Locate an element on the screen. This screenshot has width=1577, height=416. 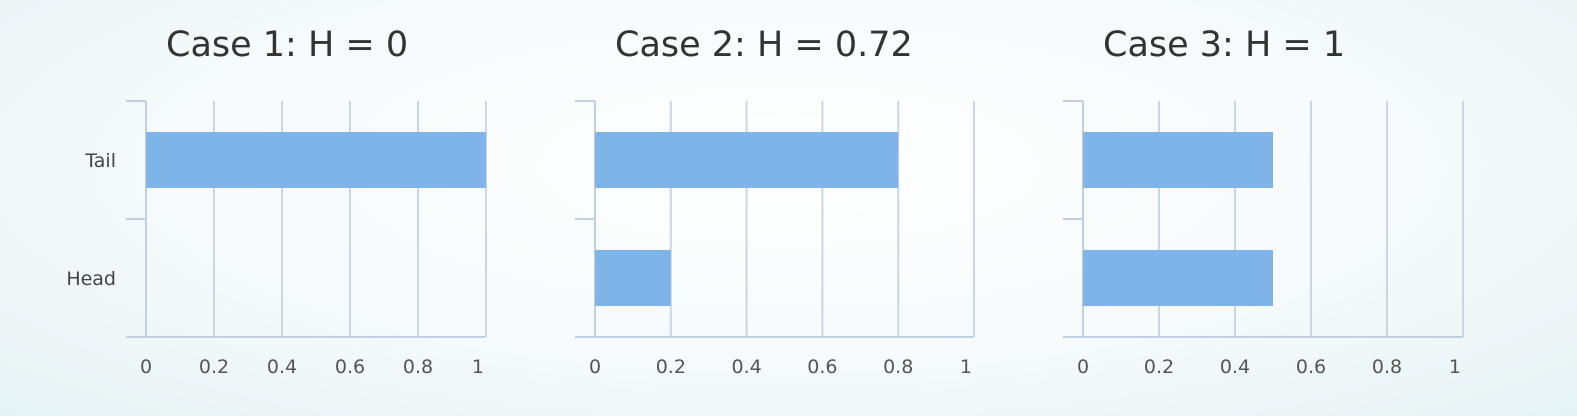
category-label: Tail is located at coordinates (100, 161).